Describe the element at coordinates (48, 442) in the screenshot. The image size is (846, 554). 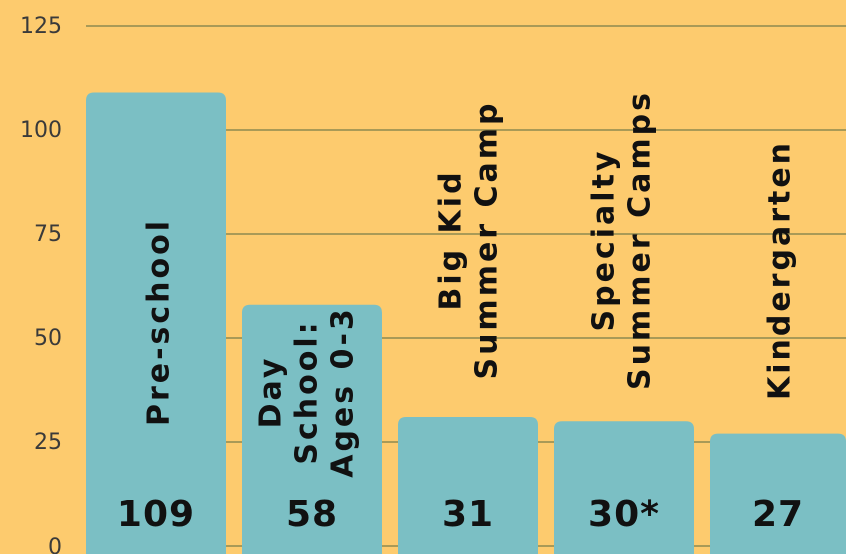
I see `y-tick-label: 25` at that location.